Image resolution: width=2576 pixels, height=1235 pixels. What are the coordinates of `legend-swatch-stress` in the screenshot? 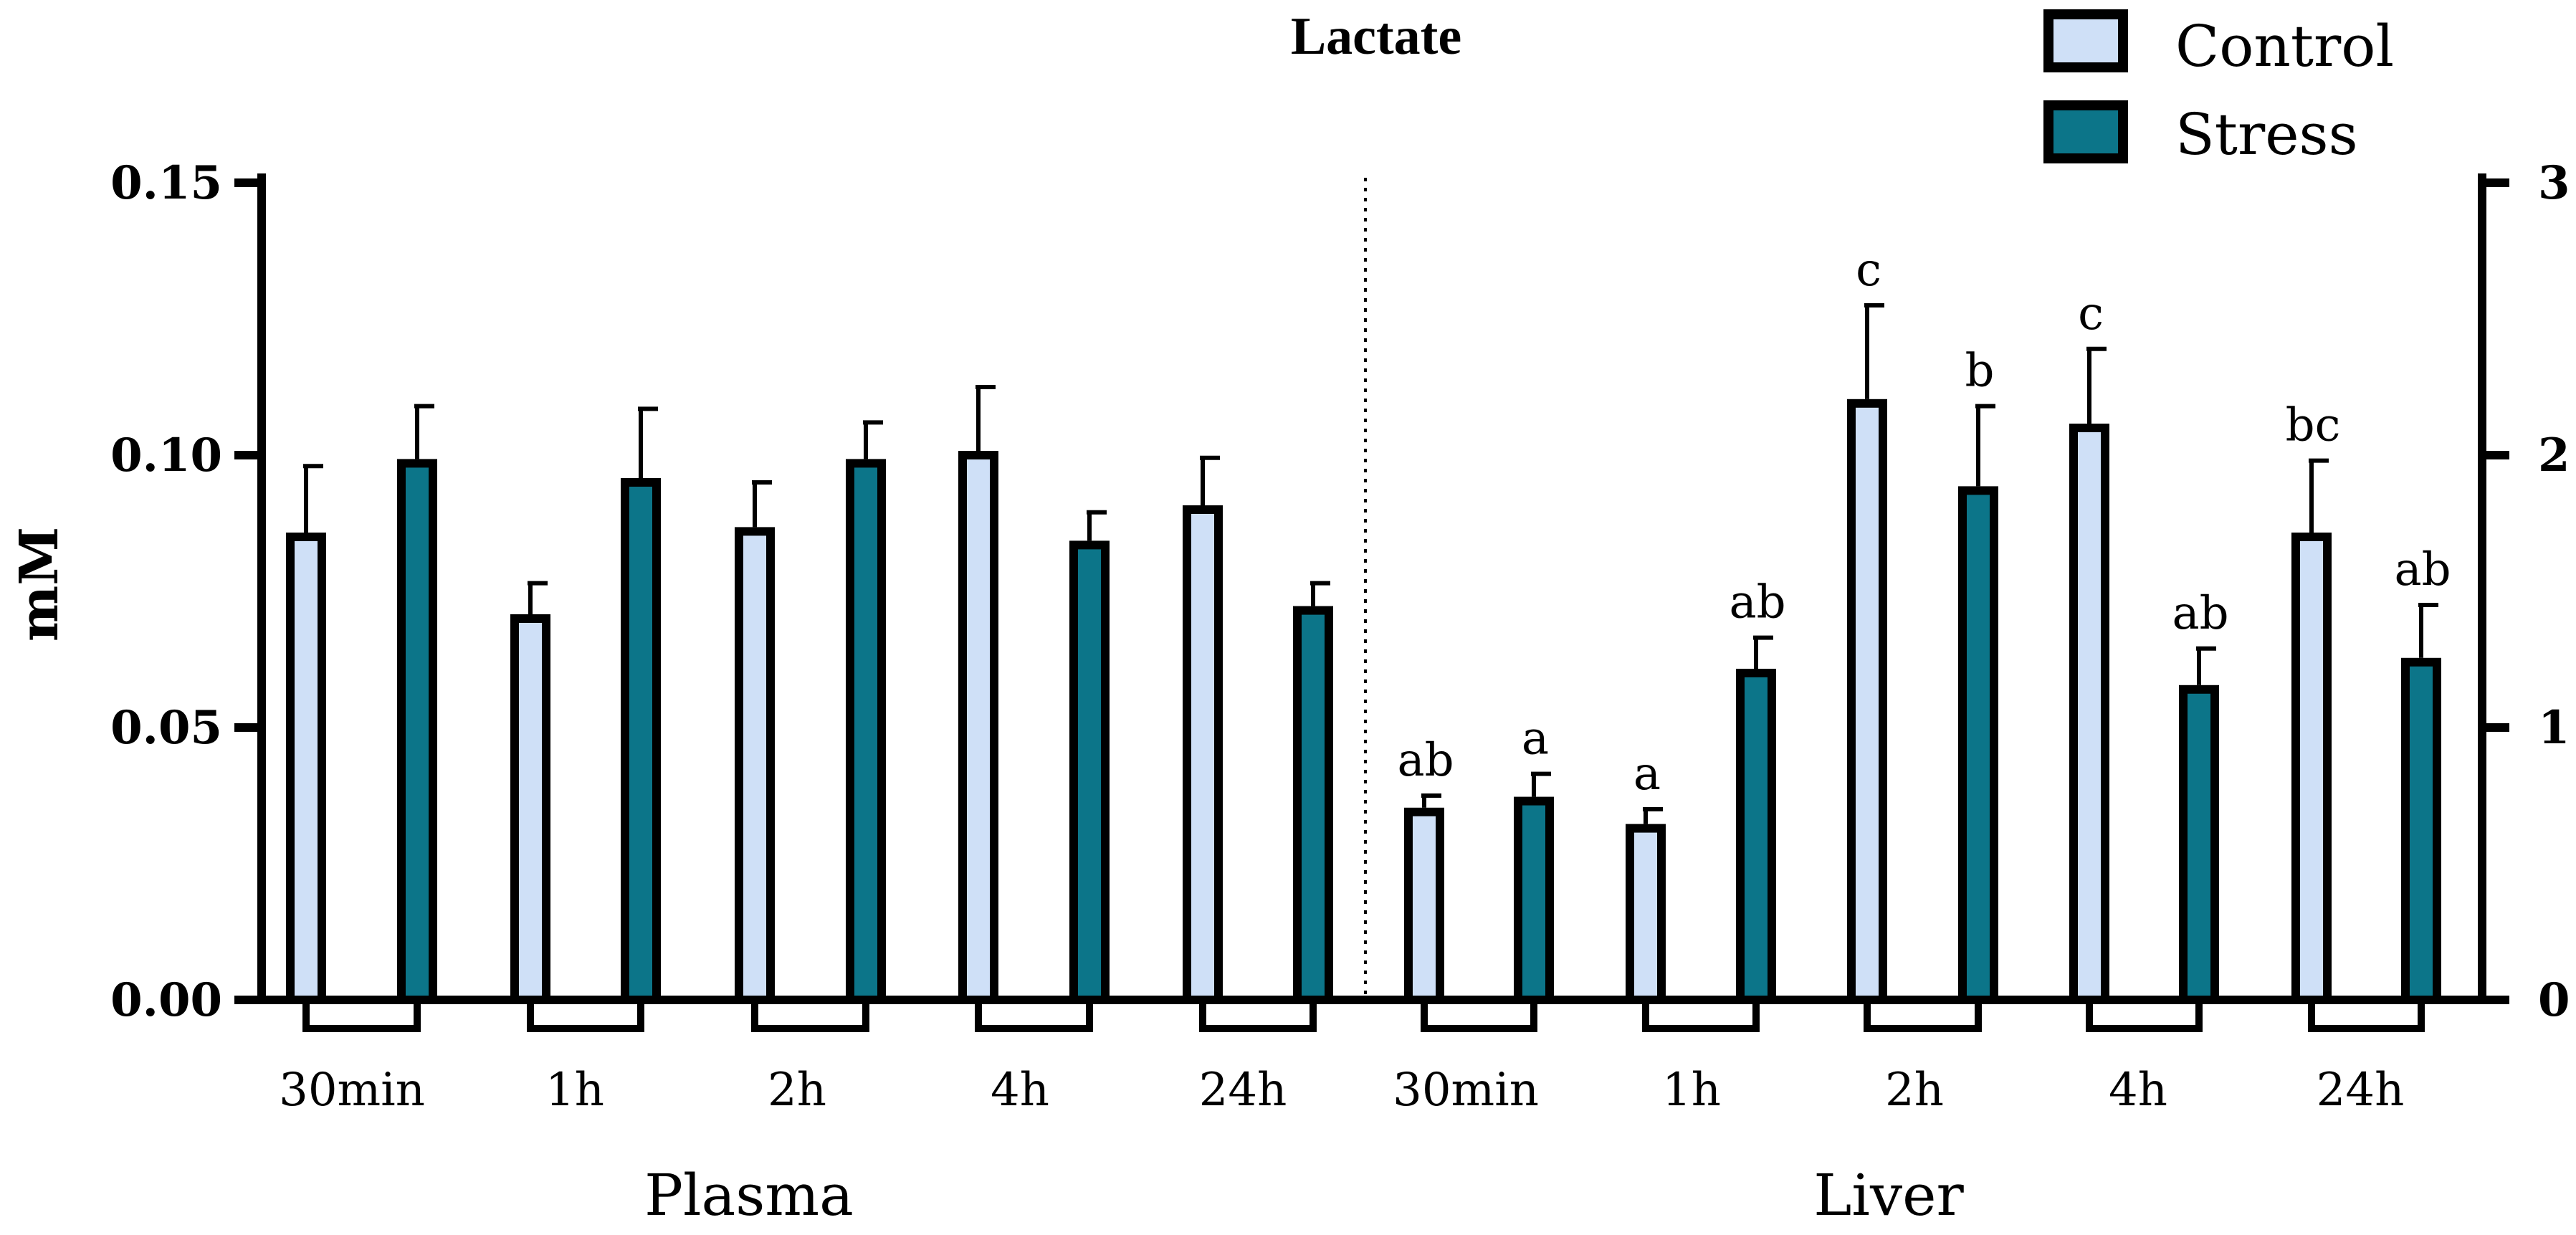 It's located at (2085, 131).